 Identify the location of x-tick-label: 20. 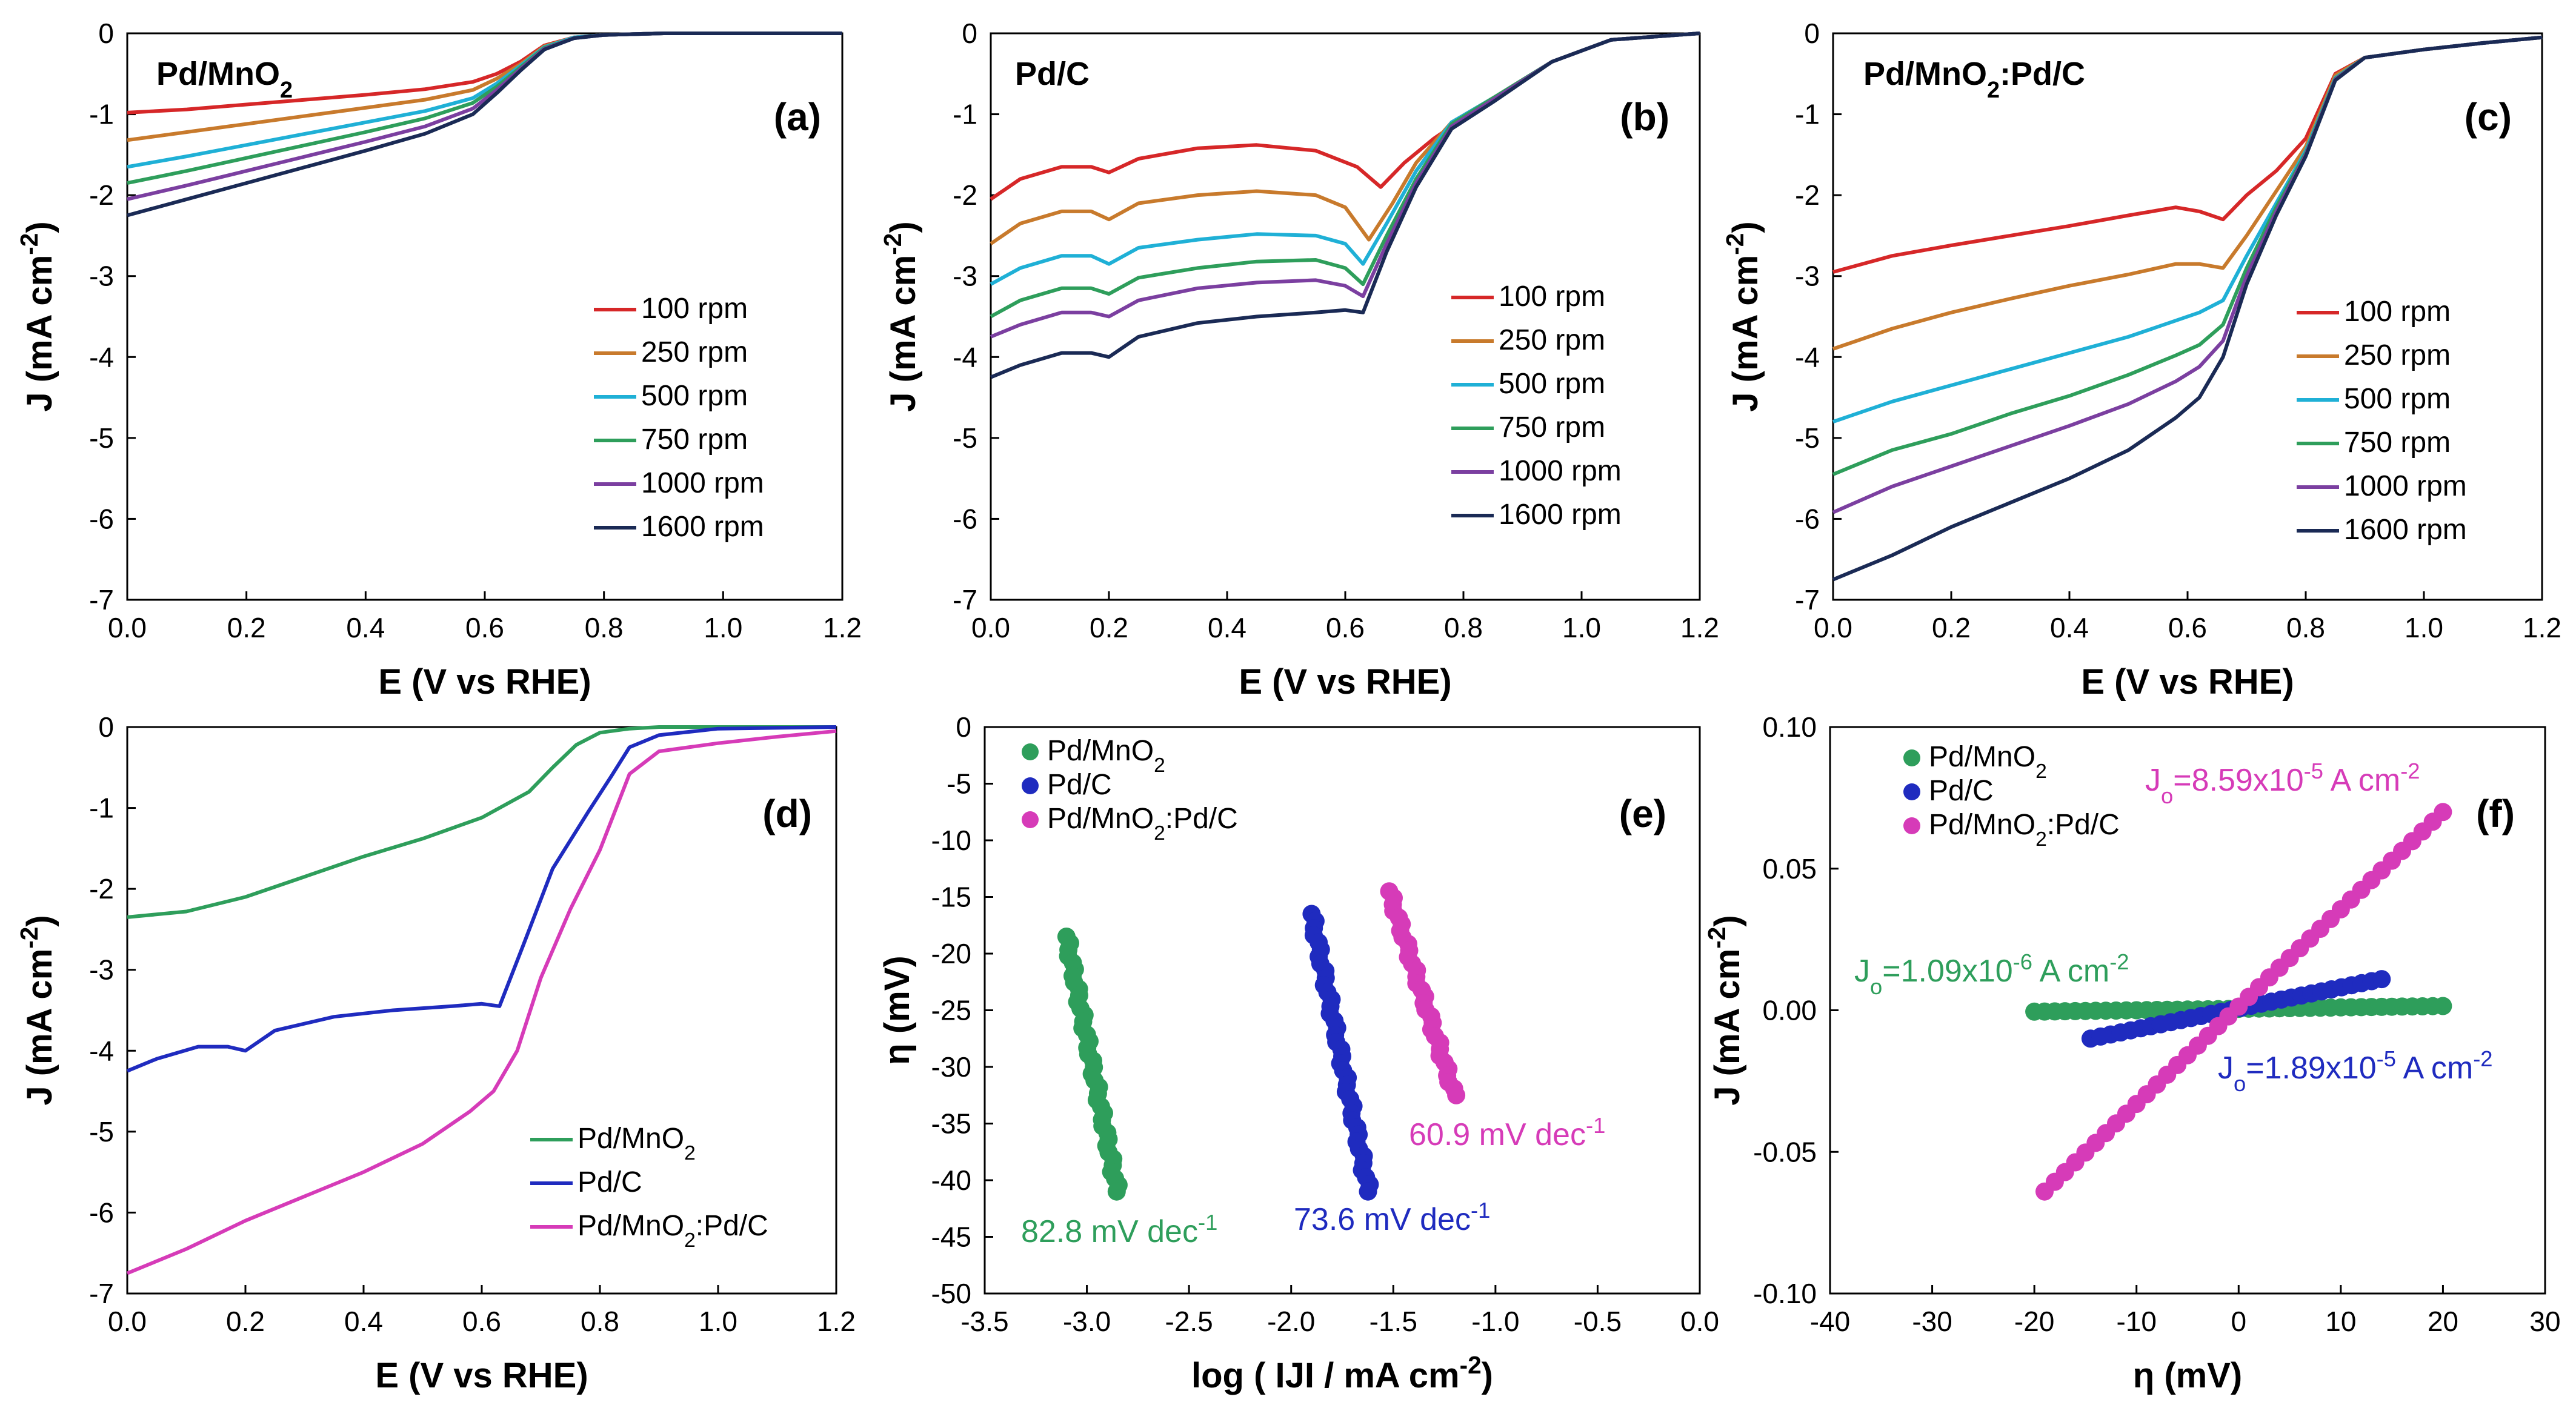
(2443, 1321).